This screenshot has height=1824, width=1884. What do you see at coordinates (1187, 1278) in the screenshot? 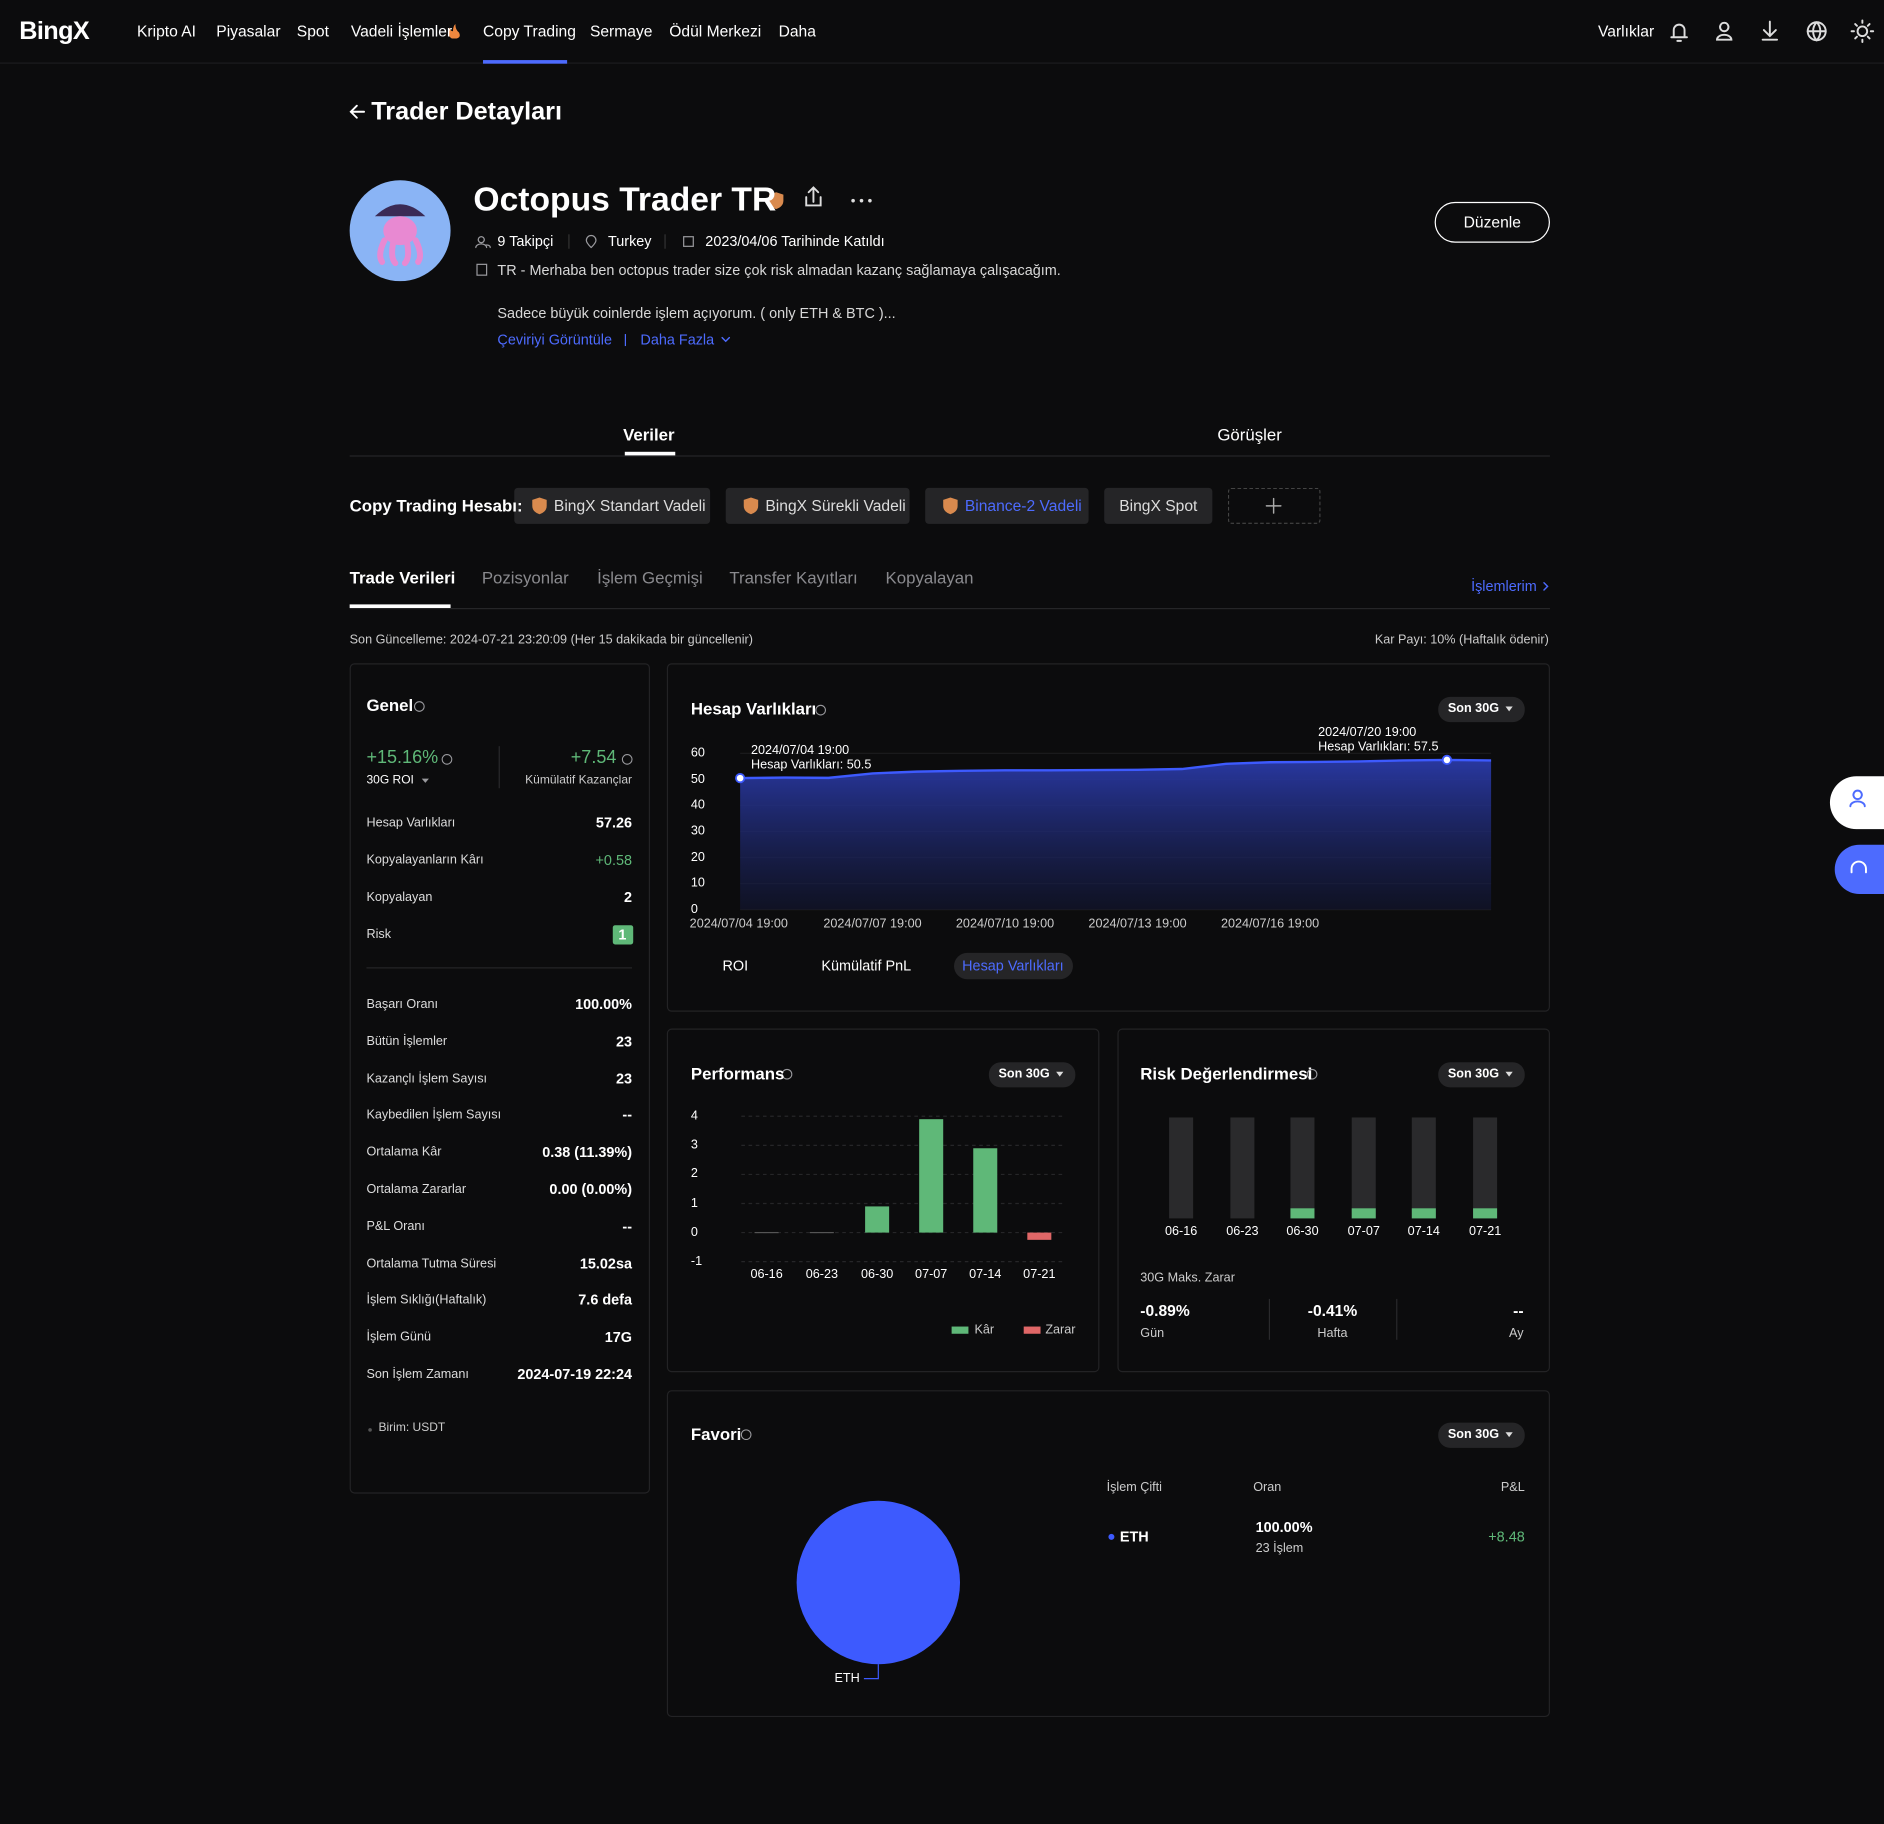
I see `max-loss-label: 30G Maks. Zarar` at bounding box center [1187, 1278].